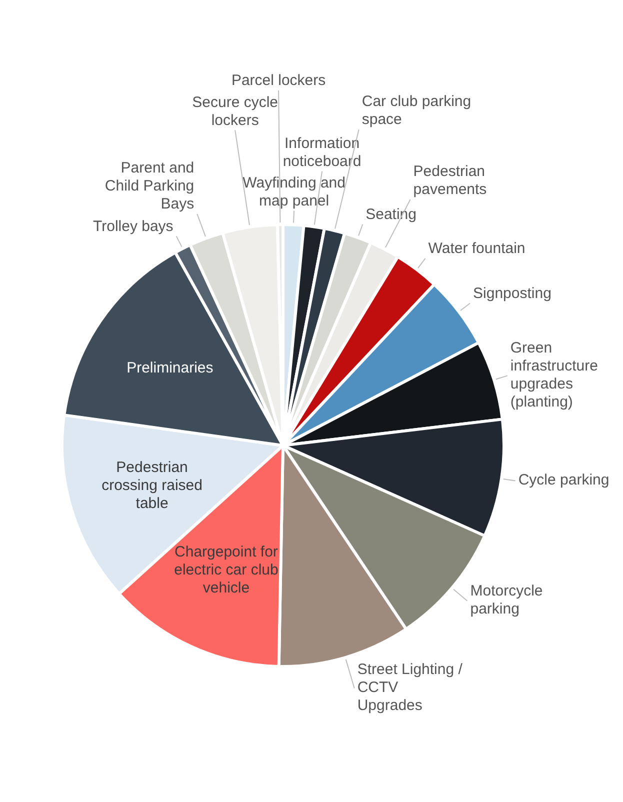 This screenshot has height=802, width=623. I want to click on slice-label: Car club parking space, so click(417, 110).